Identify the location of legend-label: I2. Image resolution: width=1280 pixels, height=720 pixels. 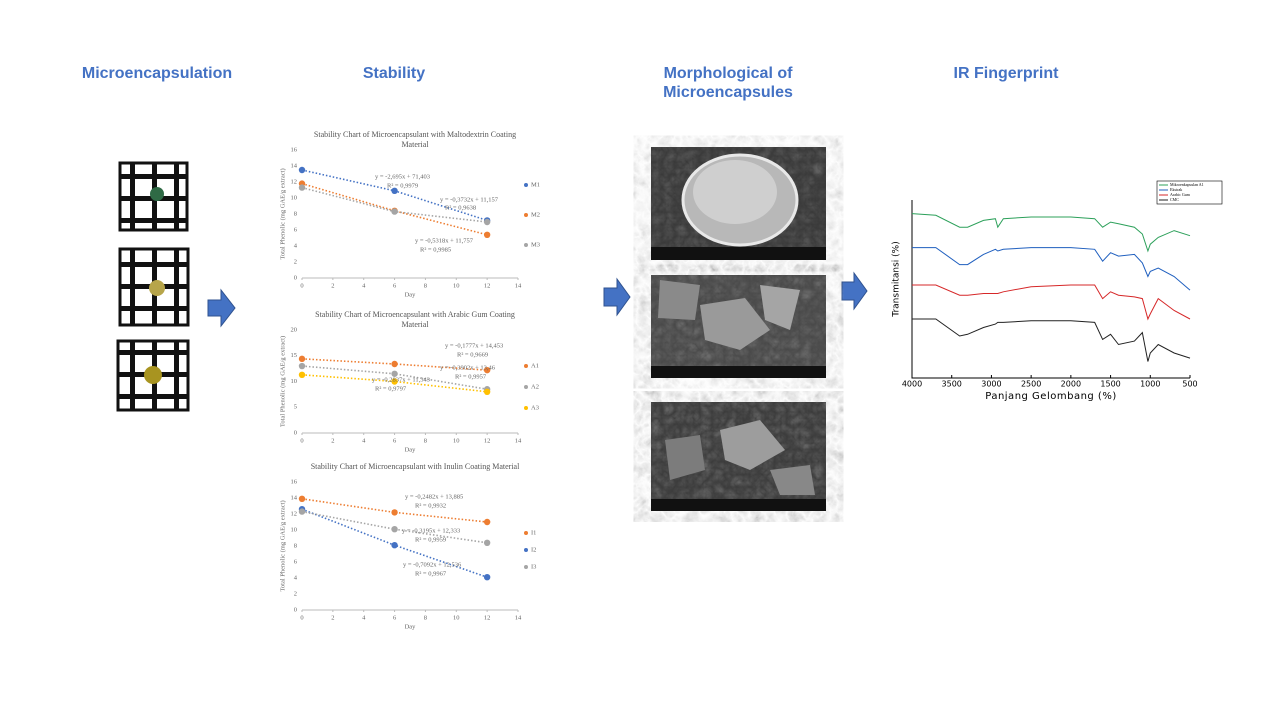
(533, 549).